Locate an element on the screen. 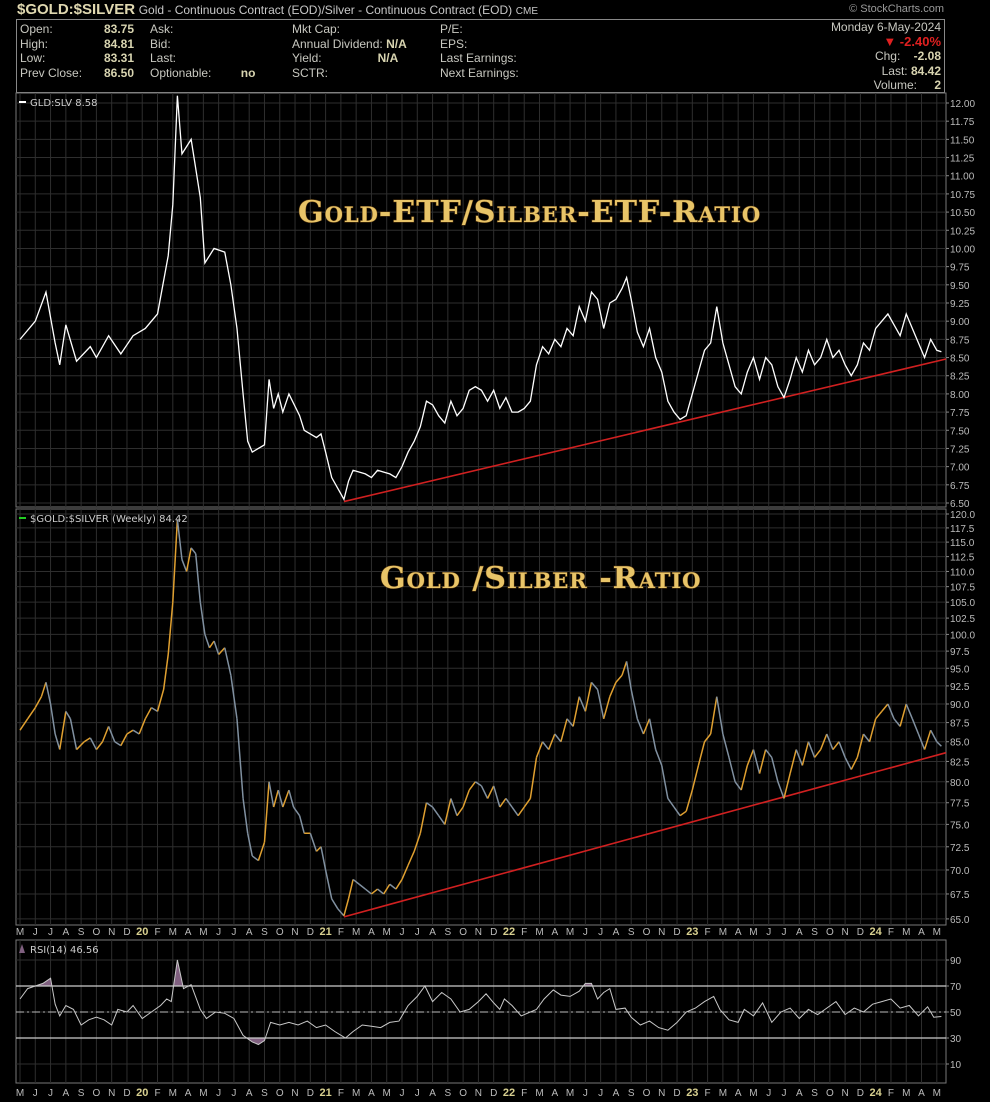  y-tick-label: 115.0 is located at coordinates (962, 543).